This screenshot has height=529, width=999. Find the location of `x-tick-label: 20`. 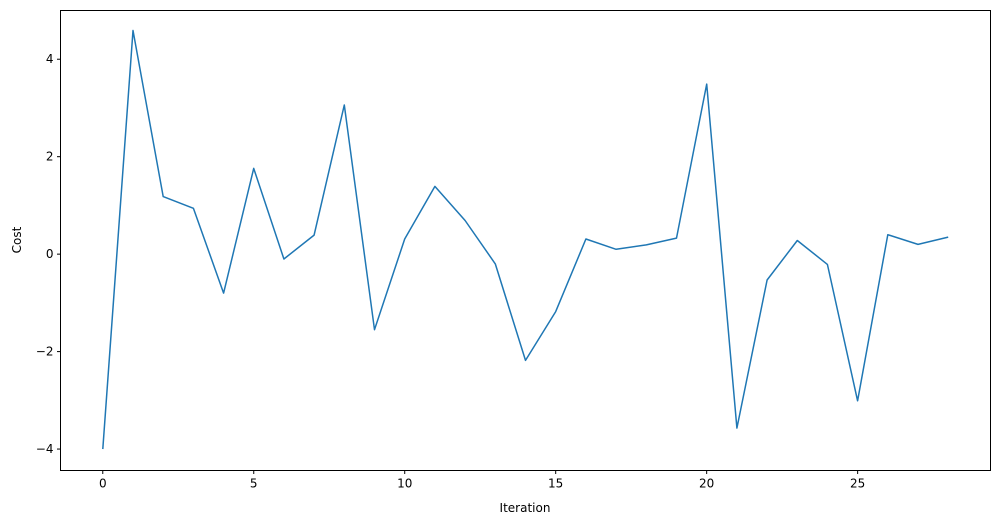

x-tick-label: 20 is located at coordinates (706, 484).